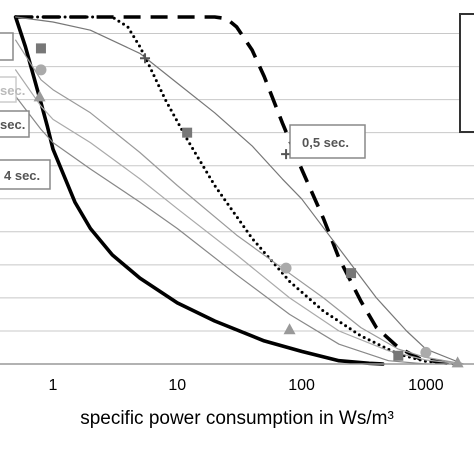 The image size is (474, 474). I want to click on callout-0-5-sec: 0,5 sec., so click(327, 141).